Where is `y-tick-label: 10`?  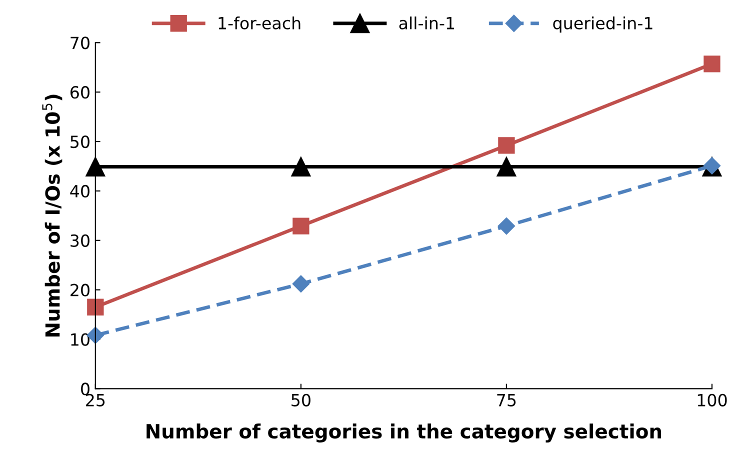
y-tick-label: 10 is located at coordinates (80, 339).